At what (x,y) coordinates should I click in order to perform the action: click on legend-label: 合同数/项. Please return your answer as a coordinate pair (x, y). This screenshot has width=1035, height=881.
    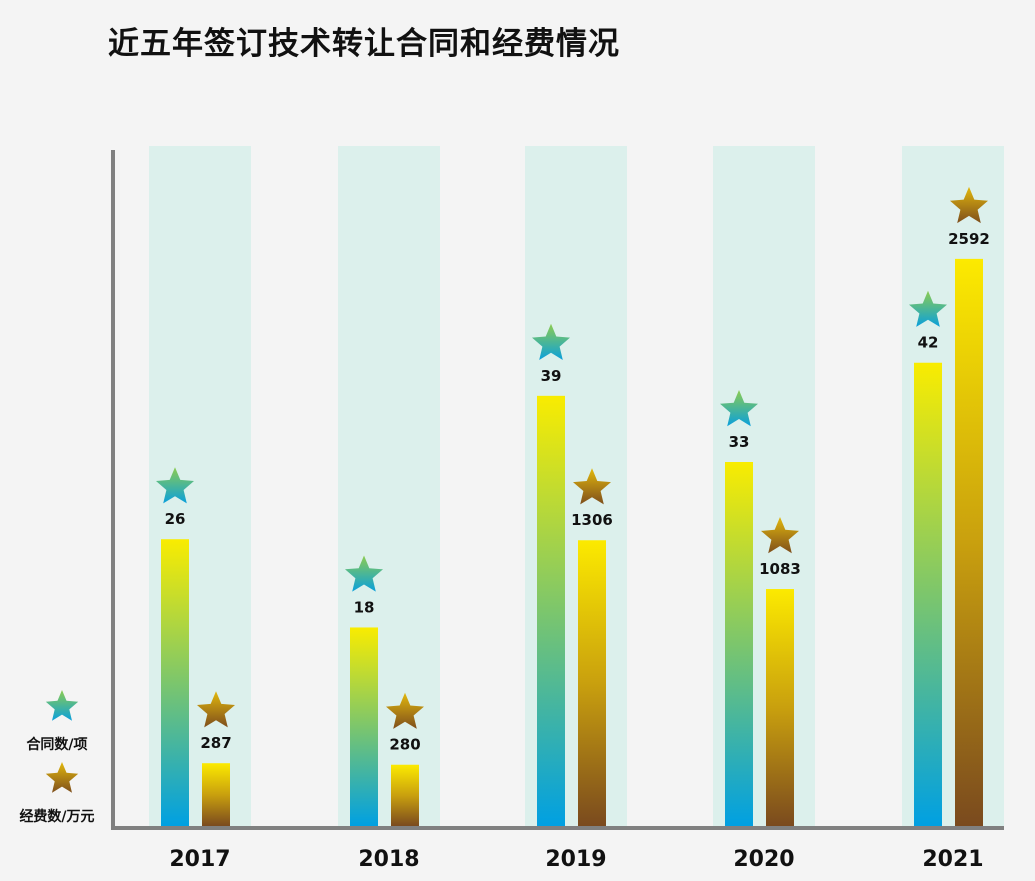
    Looking at the image, I should click on (56, 744).